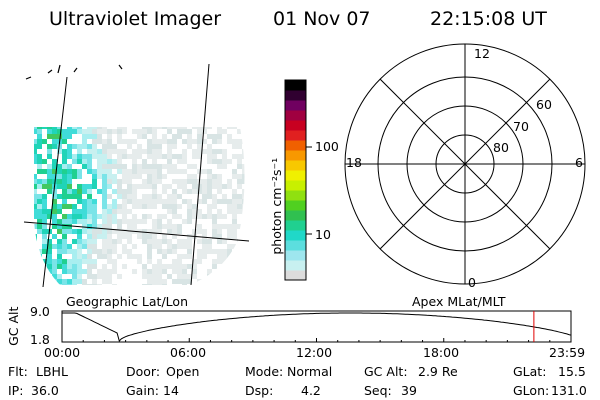  I want to click on footer-seq-val: 39, so click(409, 390).